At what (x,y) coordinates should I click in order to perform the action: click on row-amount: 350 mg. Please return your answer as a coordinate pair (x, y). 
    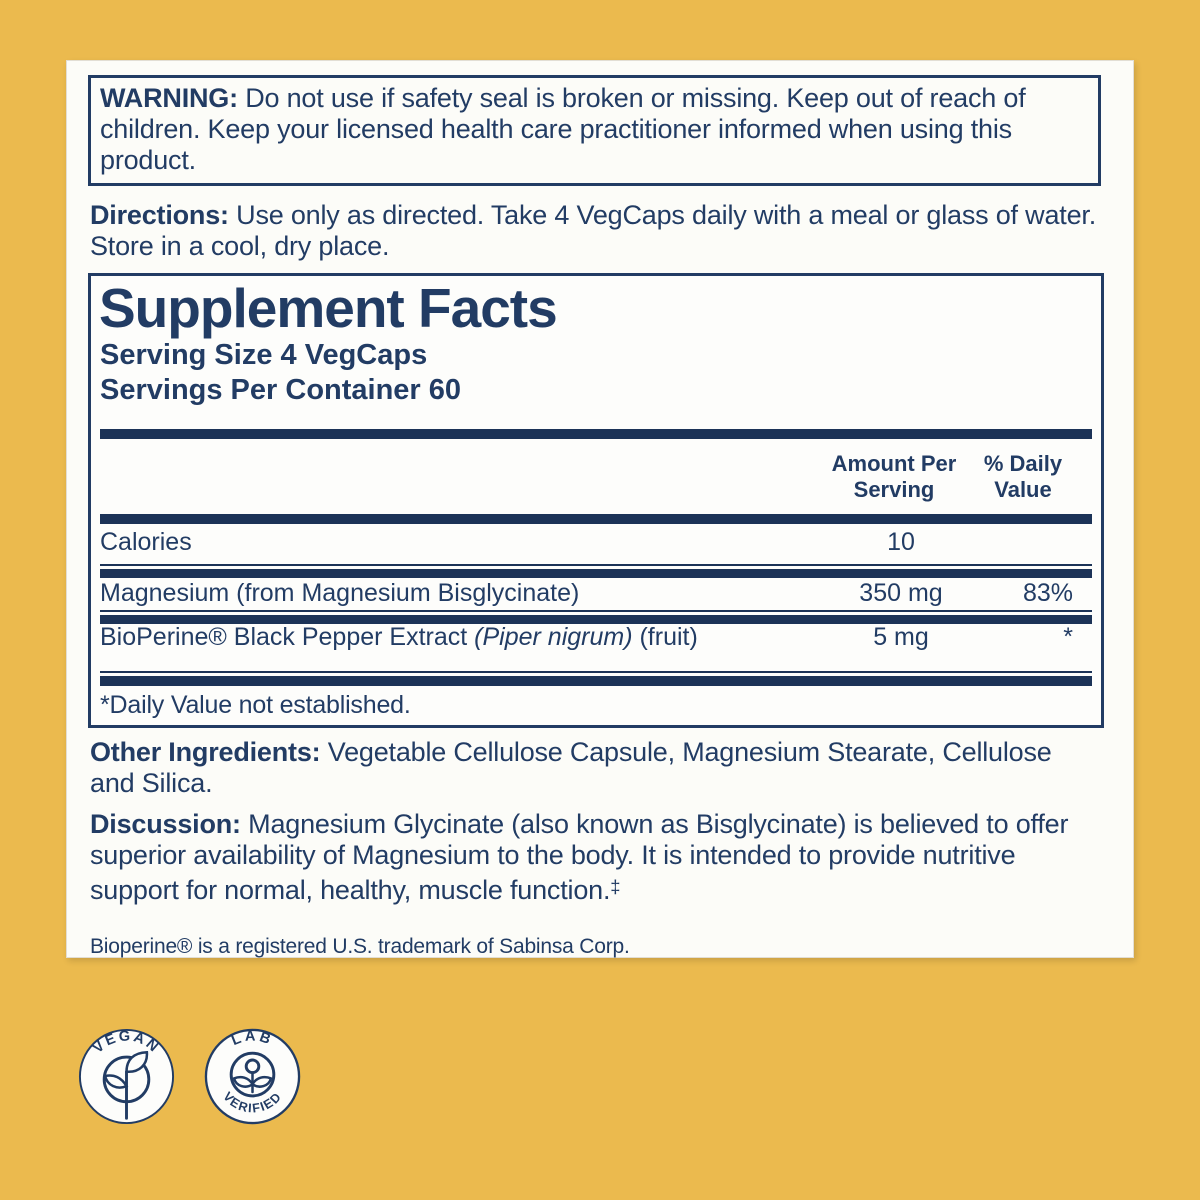
    Looking at the image, I should click on (901, 593).